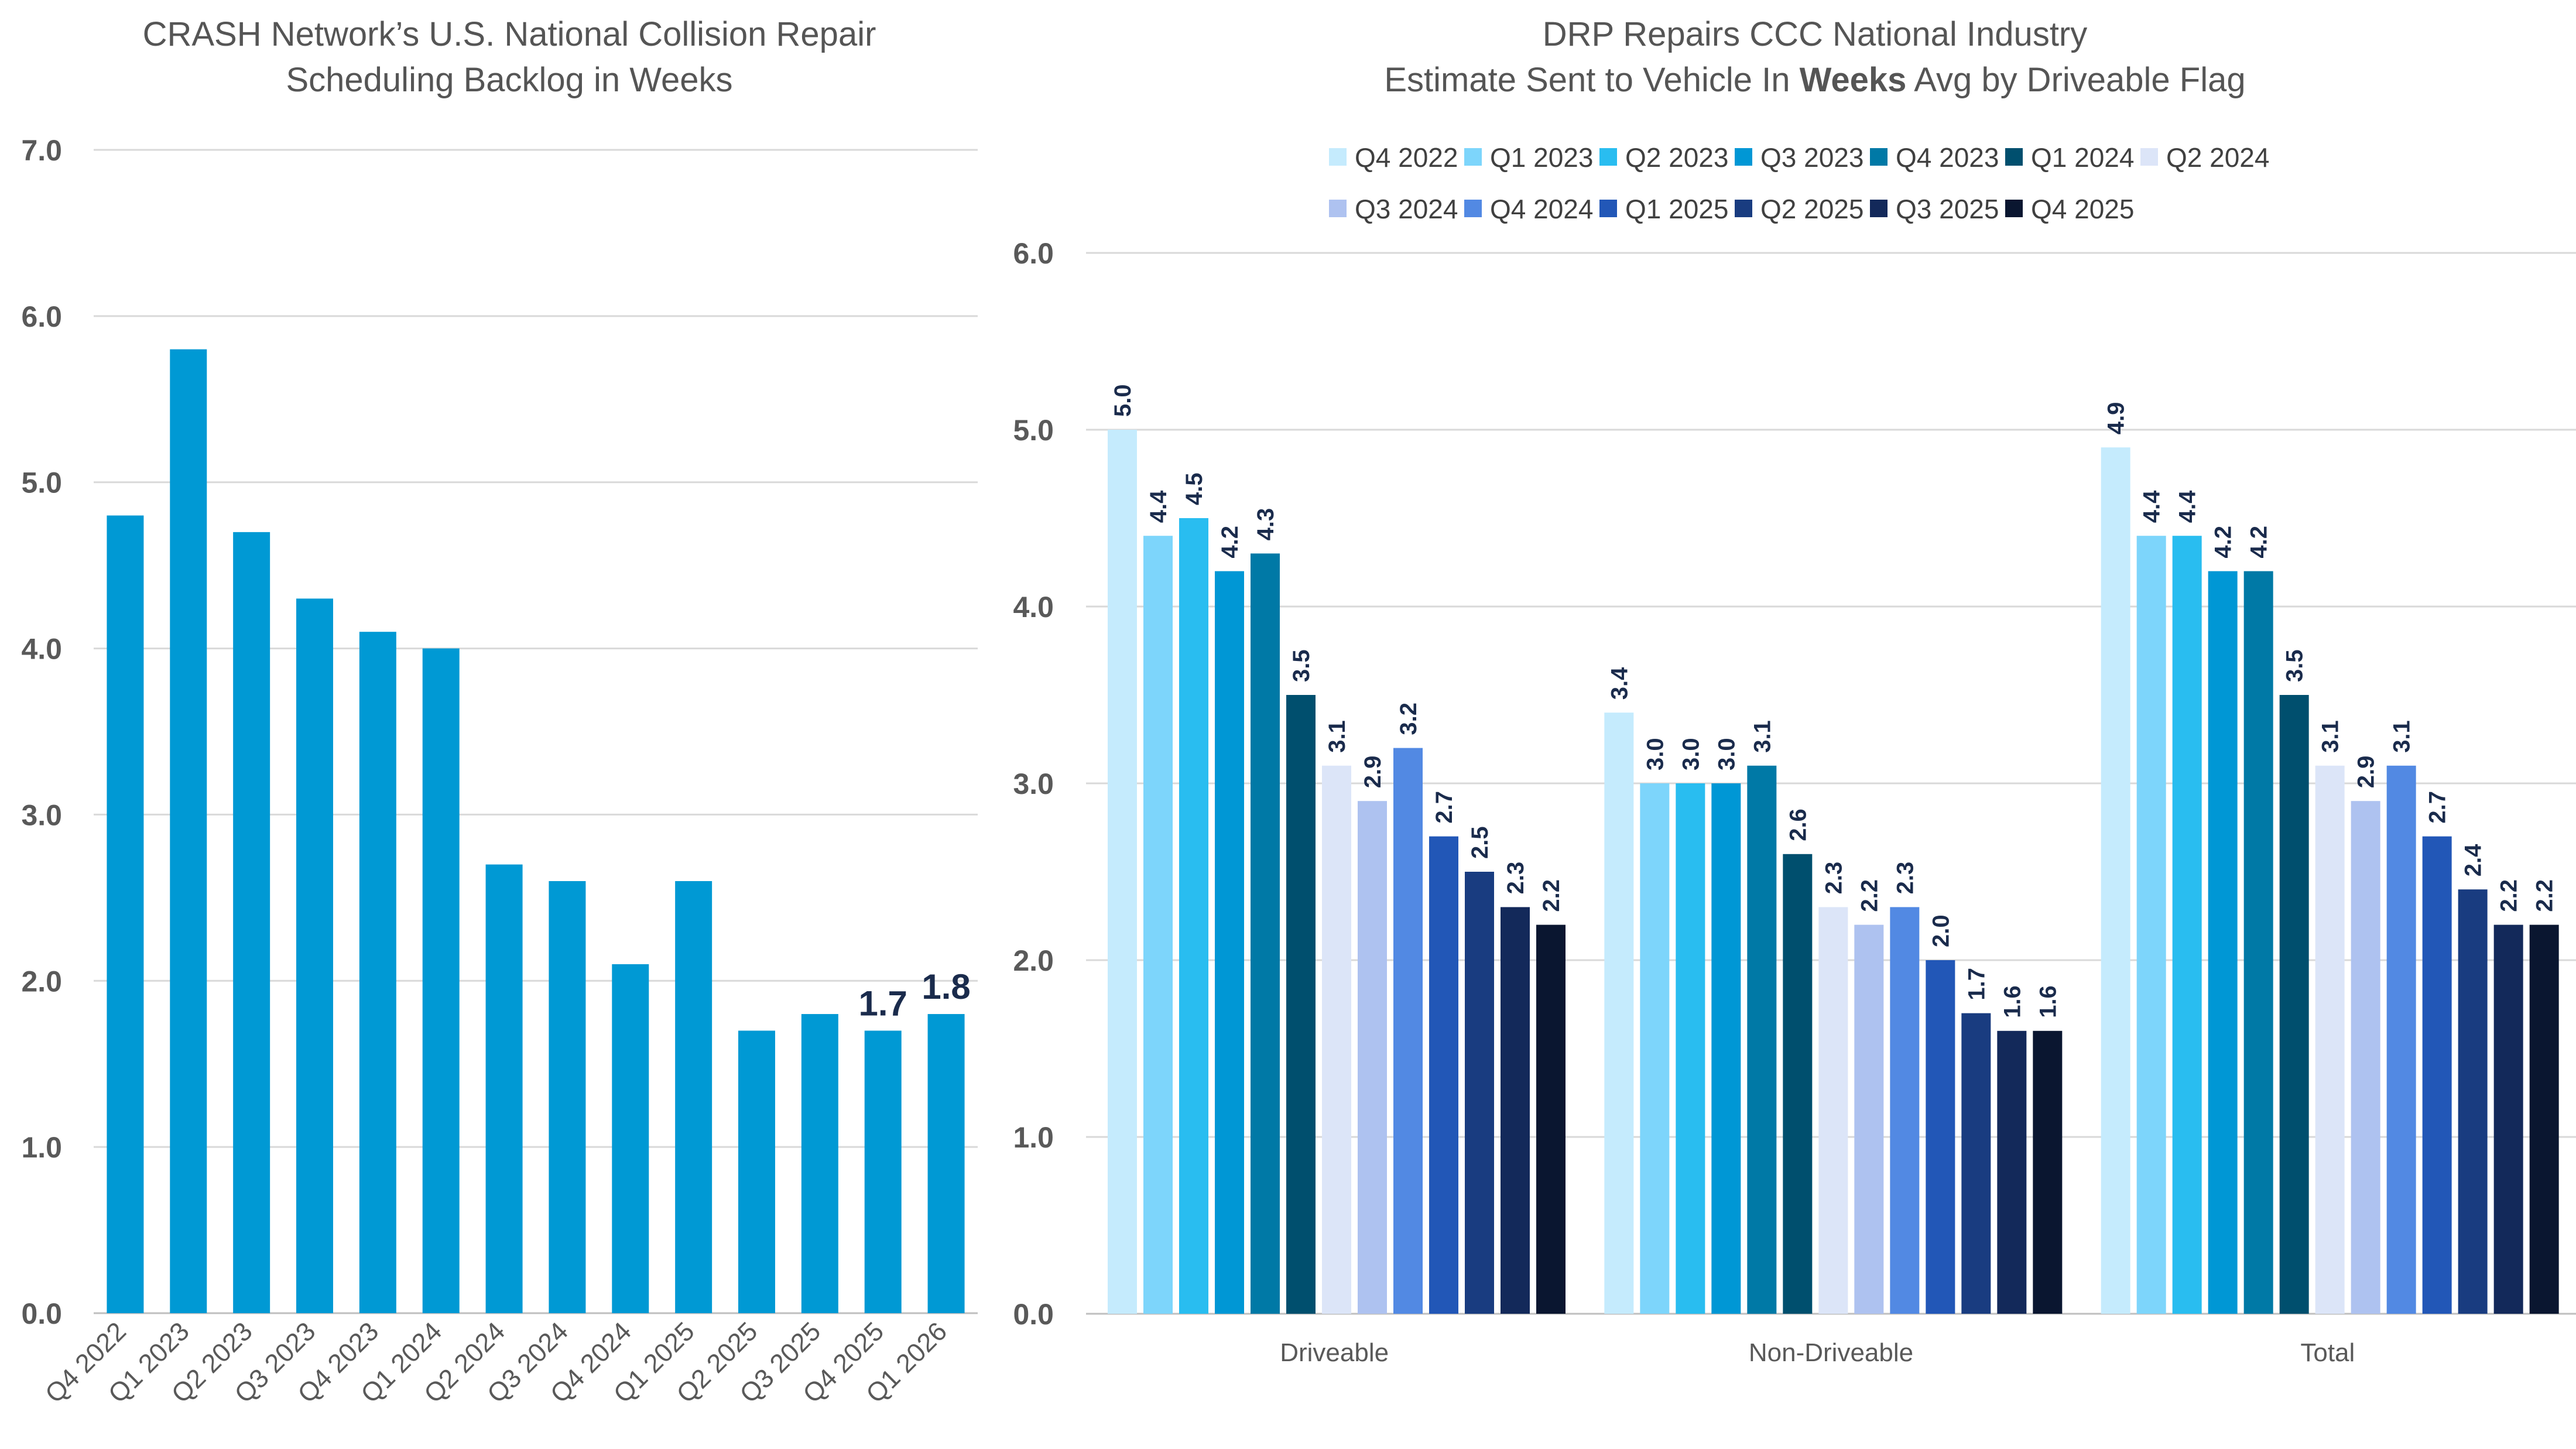 The image size is (2576, 1449). What do you see at coordinates (188, 831) in the screenshot?
I see `bar-q1-2023` at bounding box center [188, 831].